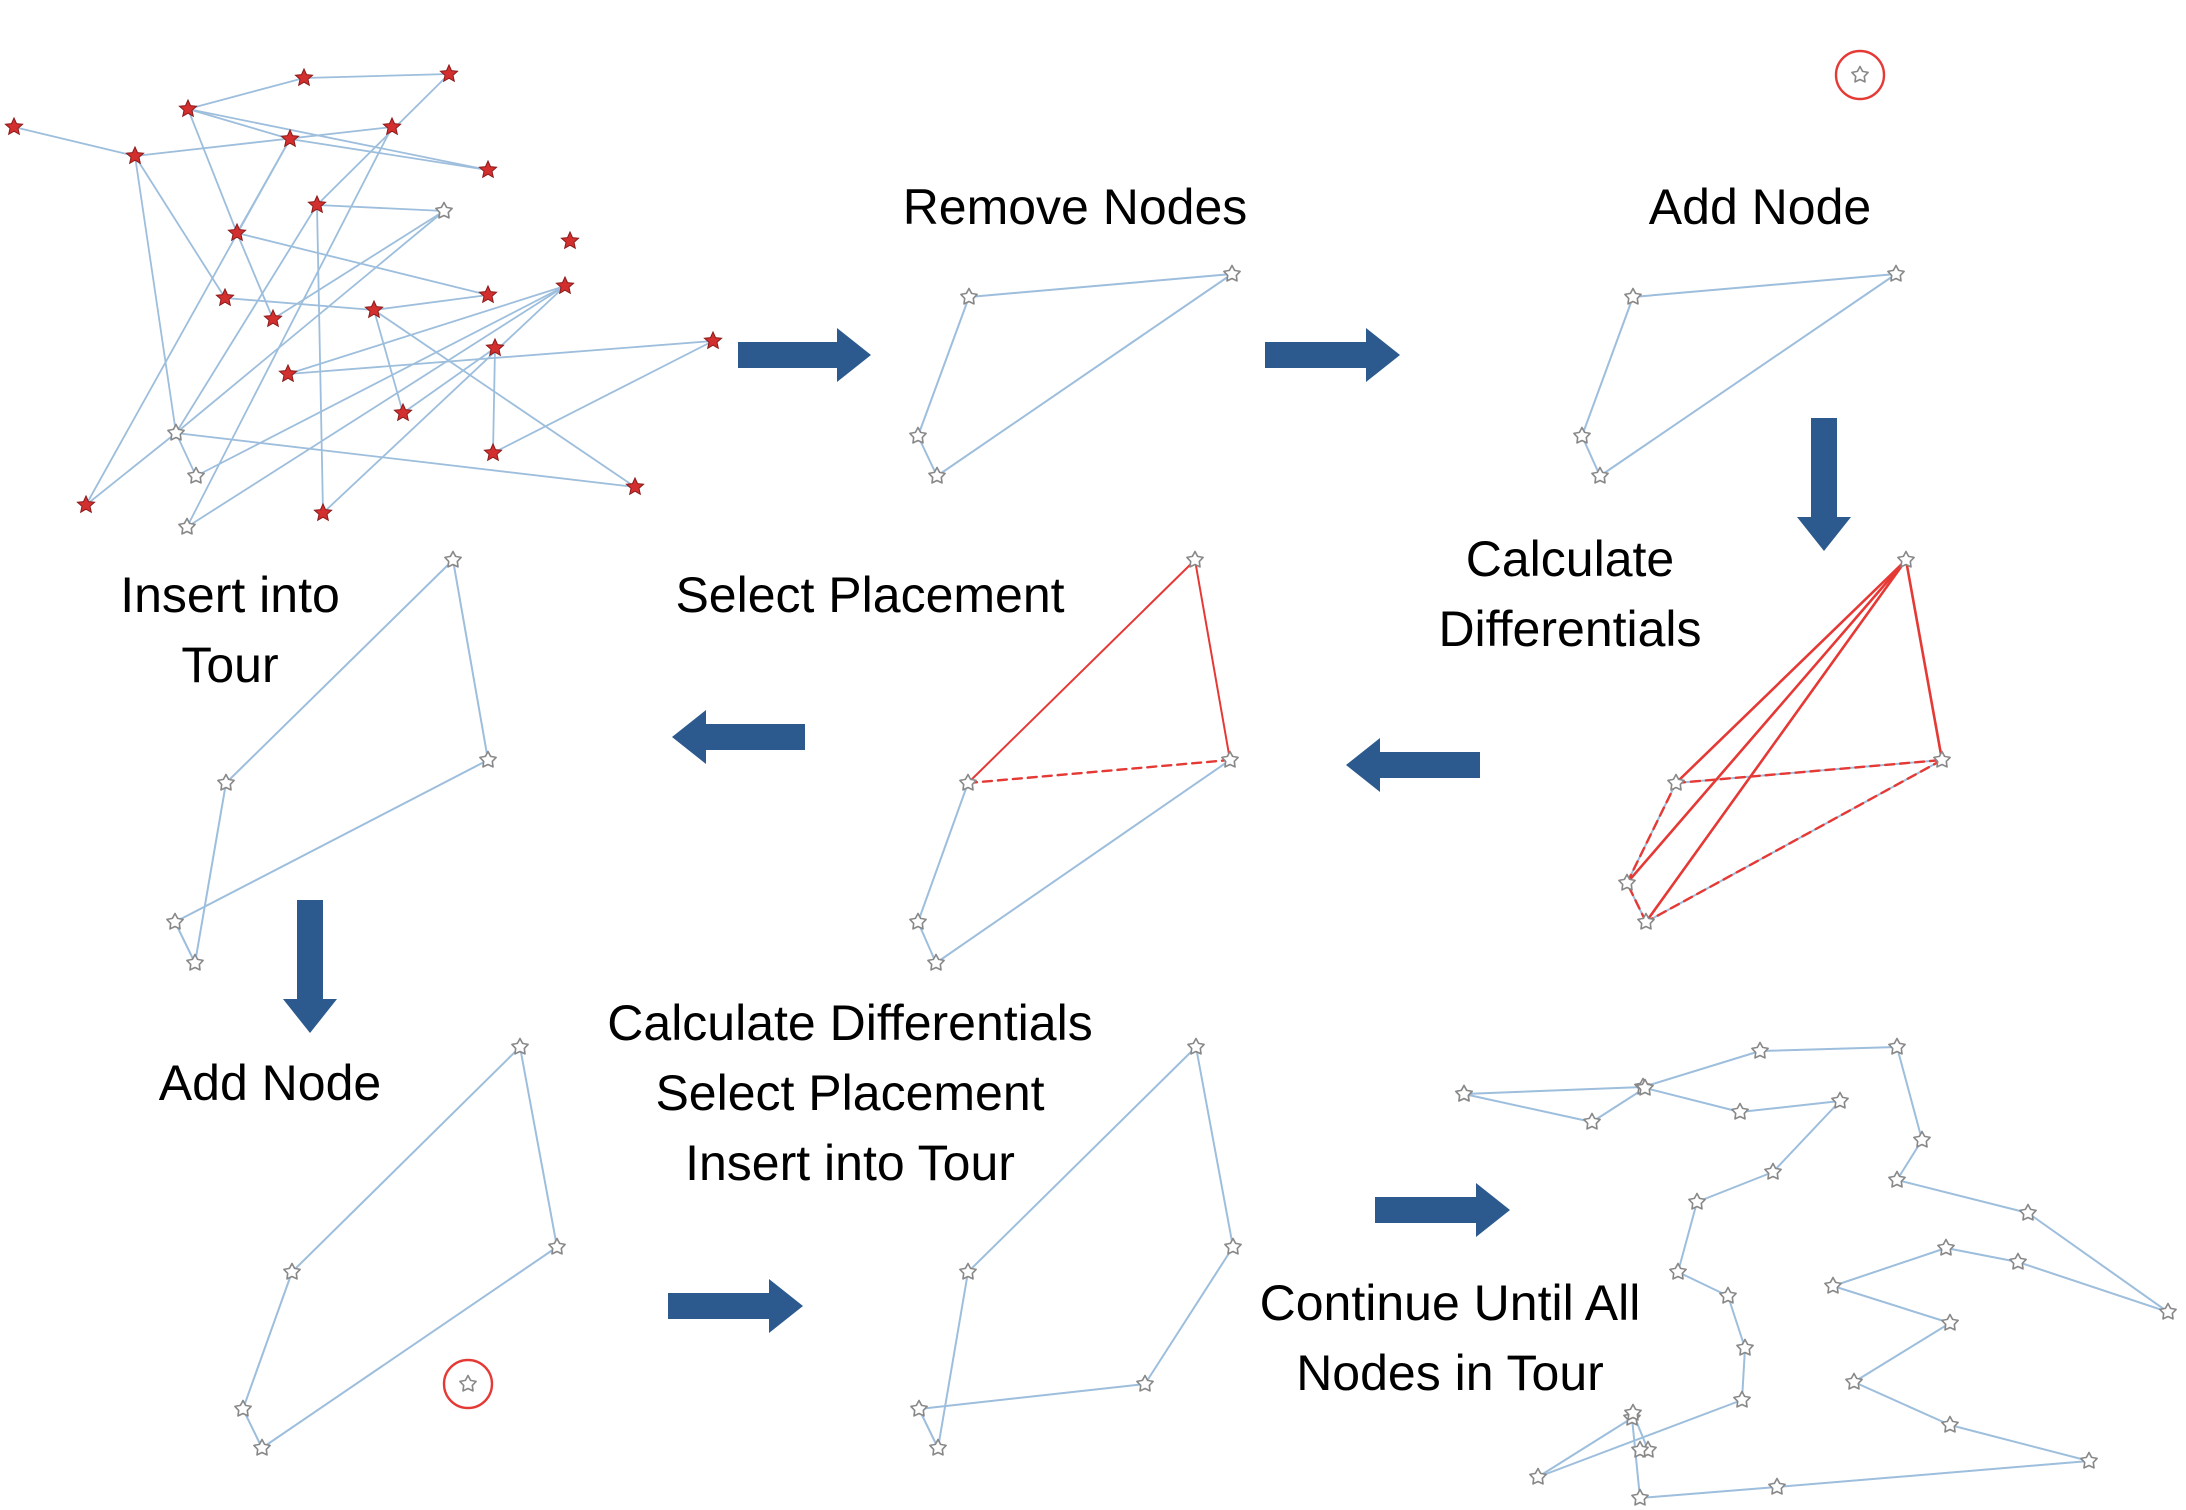  I want to click on panel-add-node-second, so click(400, 1246).